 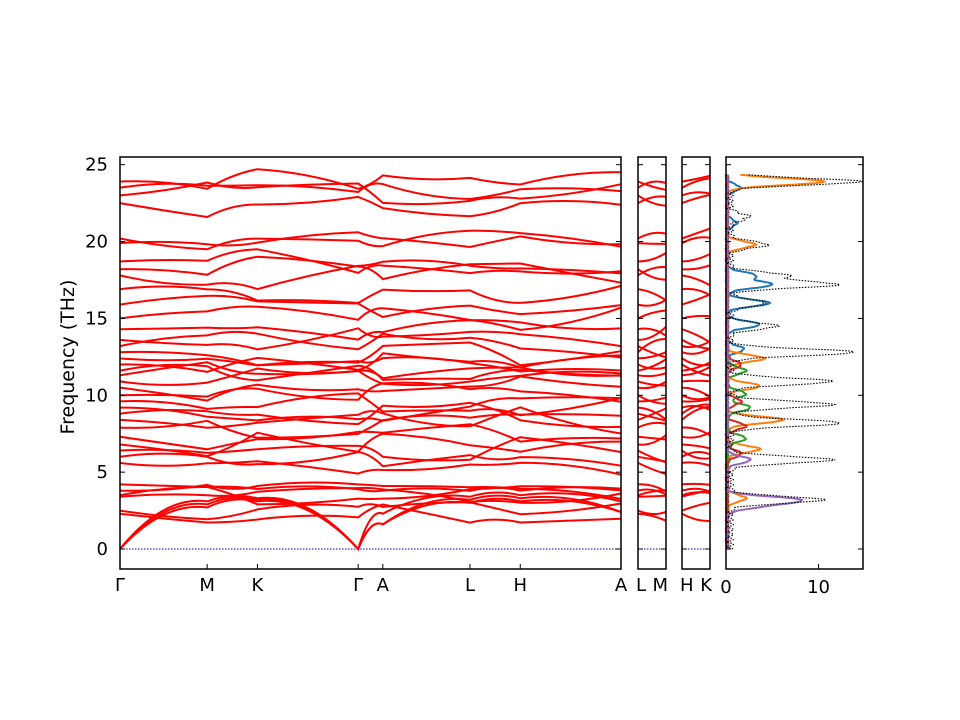 I want to click on panel-frame, so click(x=652, y=363).